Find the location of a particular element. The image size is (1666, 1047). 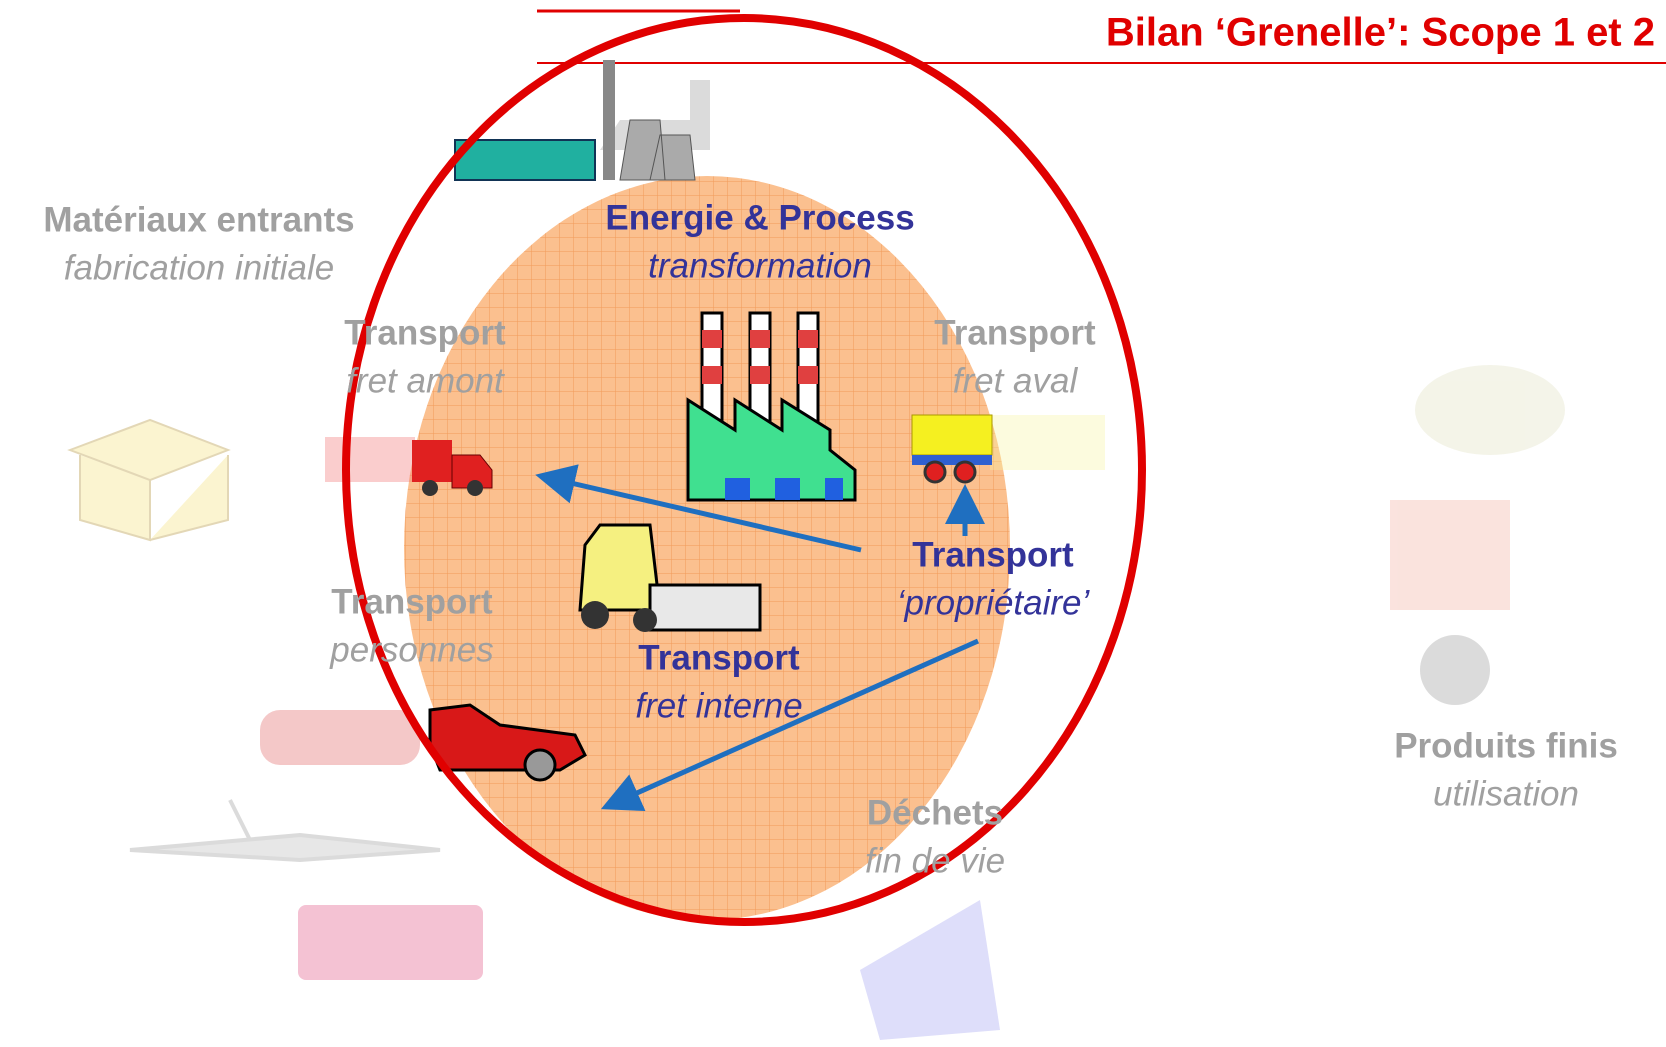

factory-icon is located at coordinates (771, 406).